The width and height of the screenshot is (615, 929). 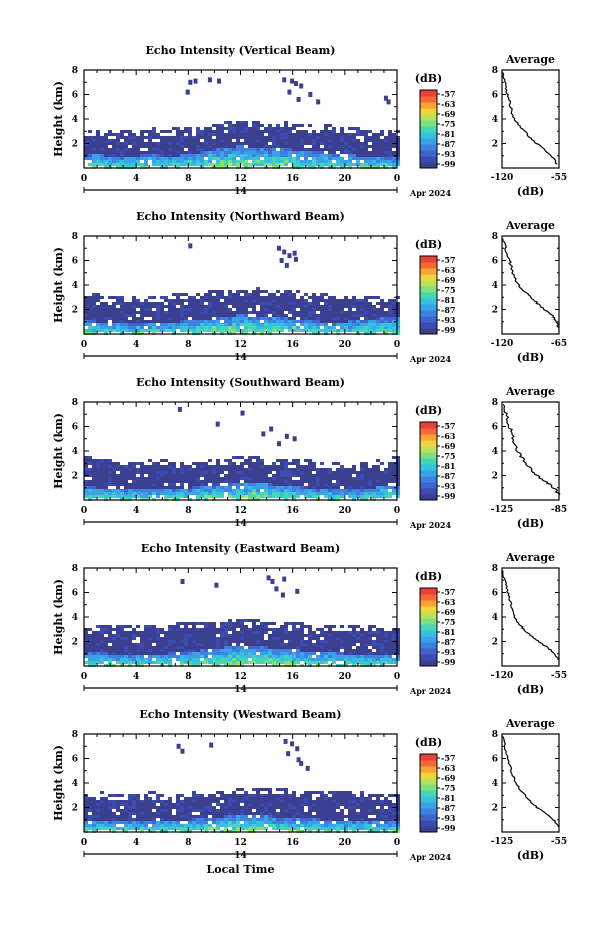 What do you see at coordinates (242, 289) in the screenshot?
I see `heatmap-cells` at bounding box center [242, 289].